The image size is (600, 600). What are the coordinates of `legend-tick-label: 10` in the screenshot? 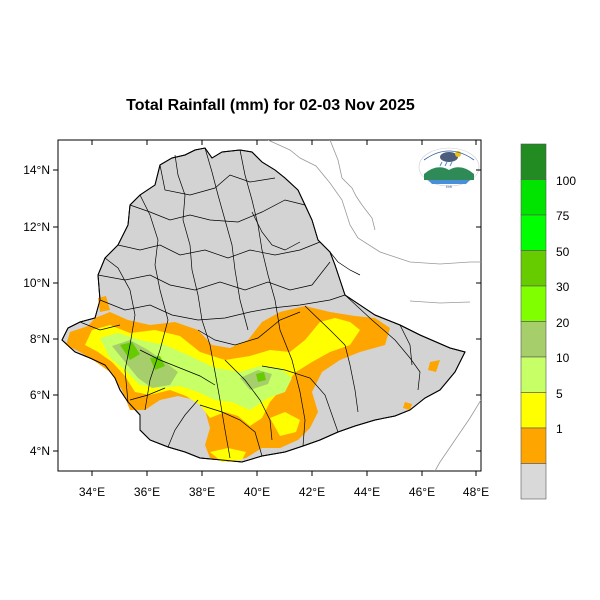 It's located at (563, 358).